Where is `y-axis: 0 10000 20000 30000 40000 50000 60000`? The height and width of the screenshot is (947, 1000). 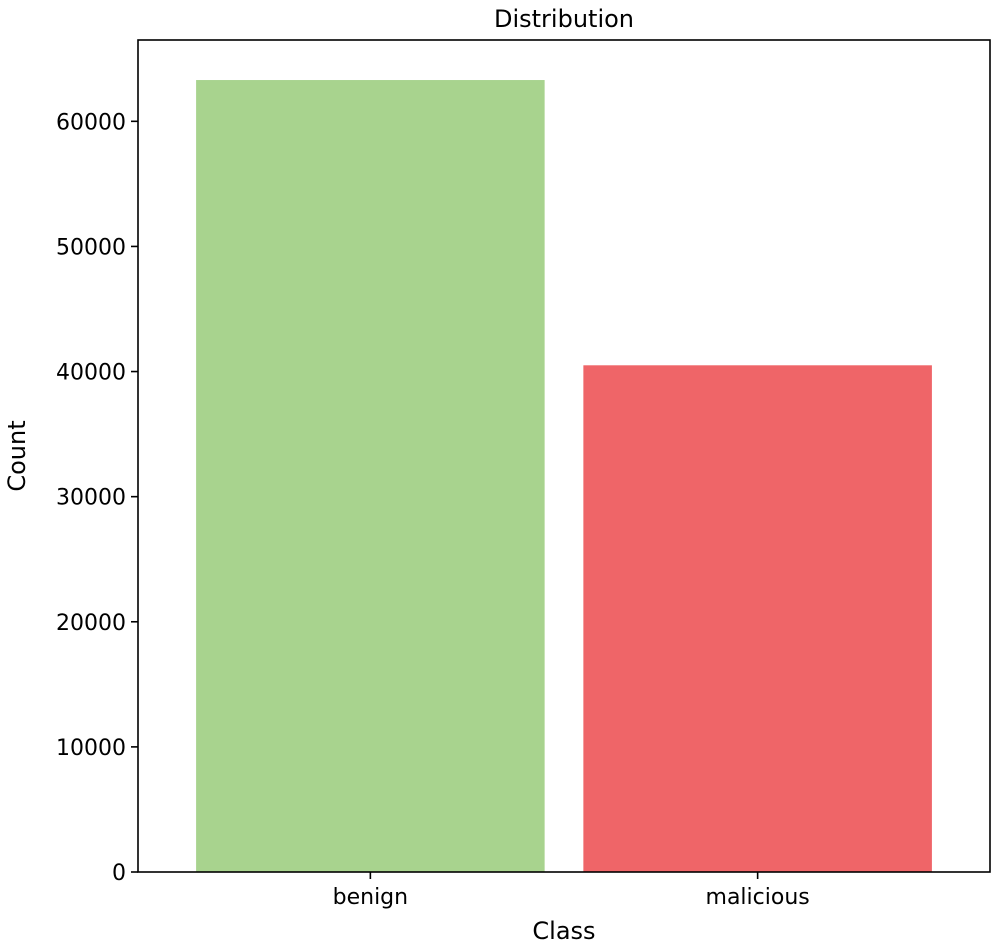 y-axis: 0 10000 20000 30000 40000 50000 60000 is located at coordinates (97, 498).